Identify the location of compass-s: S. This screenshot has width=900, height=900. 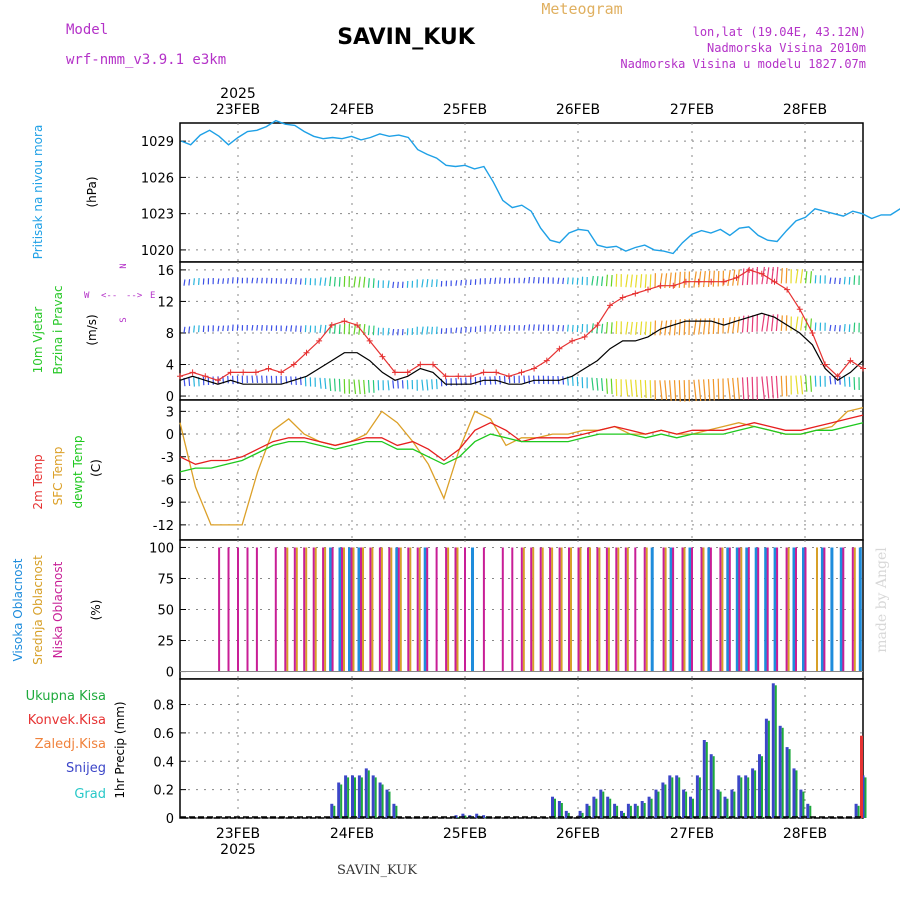
(124, 319).